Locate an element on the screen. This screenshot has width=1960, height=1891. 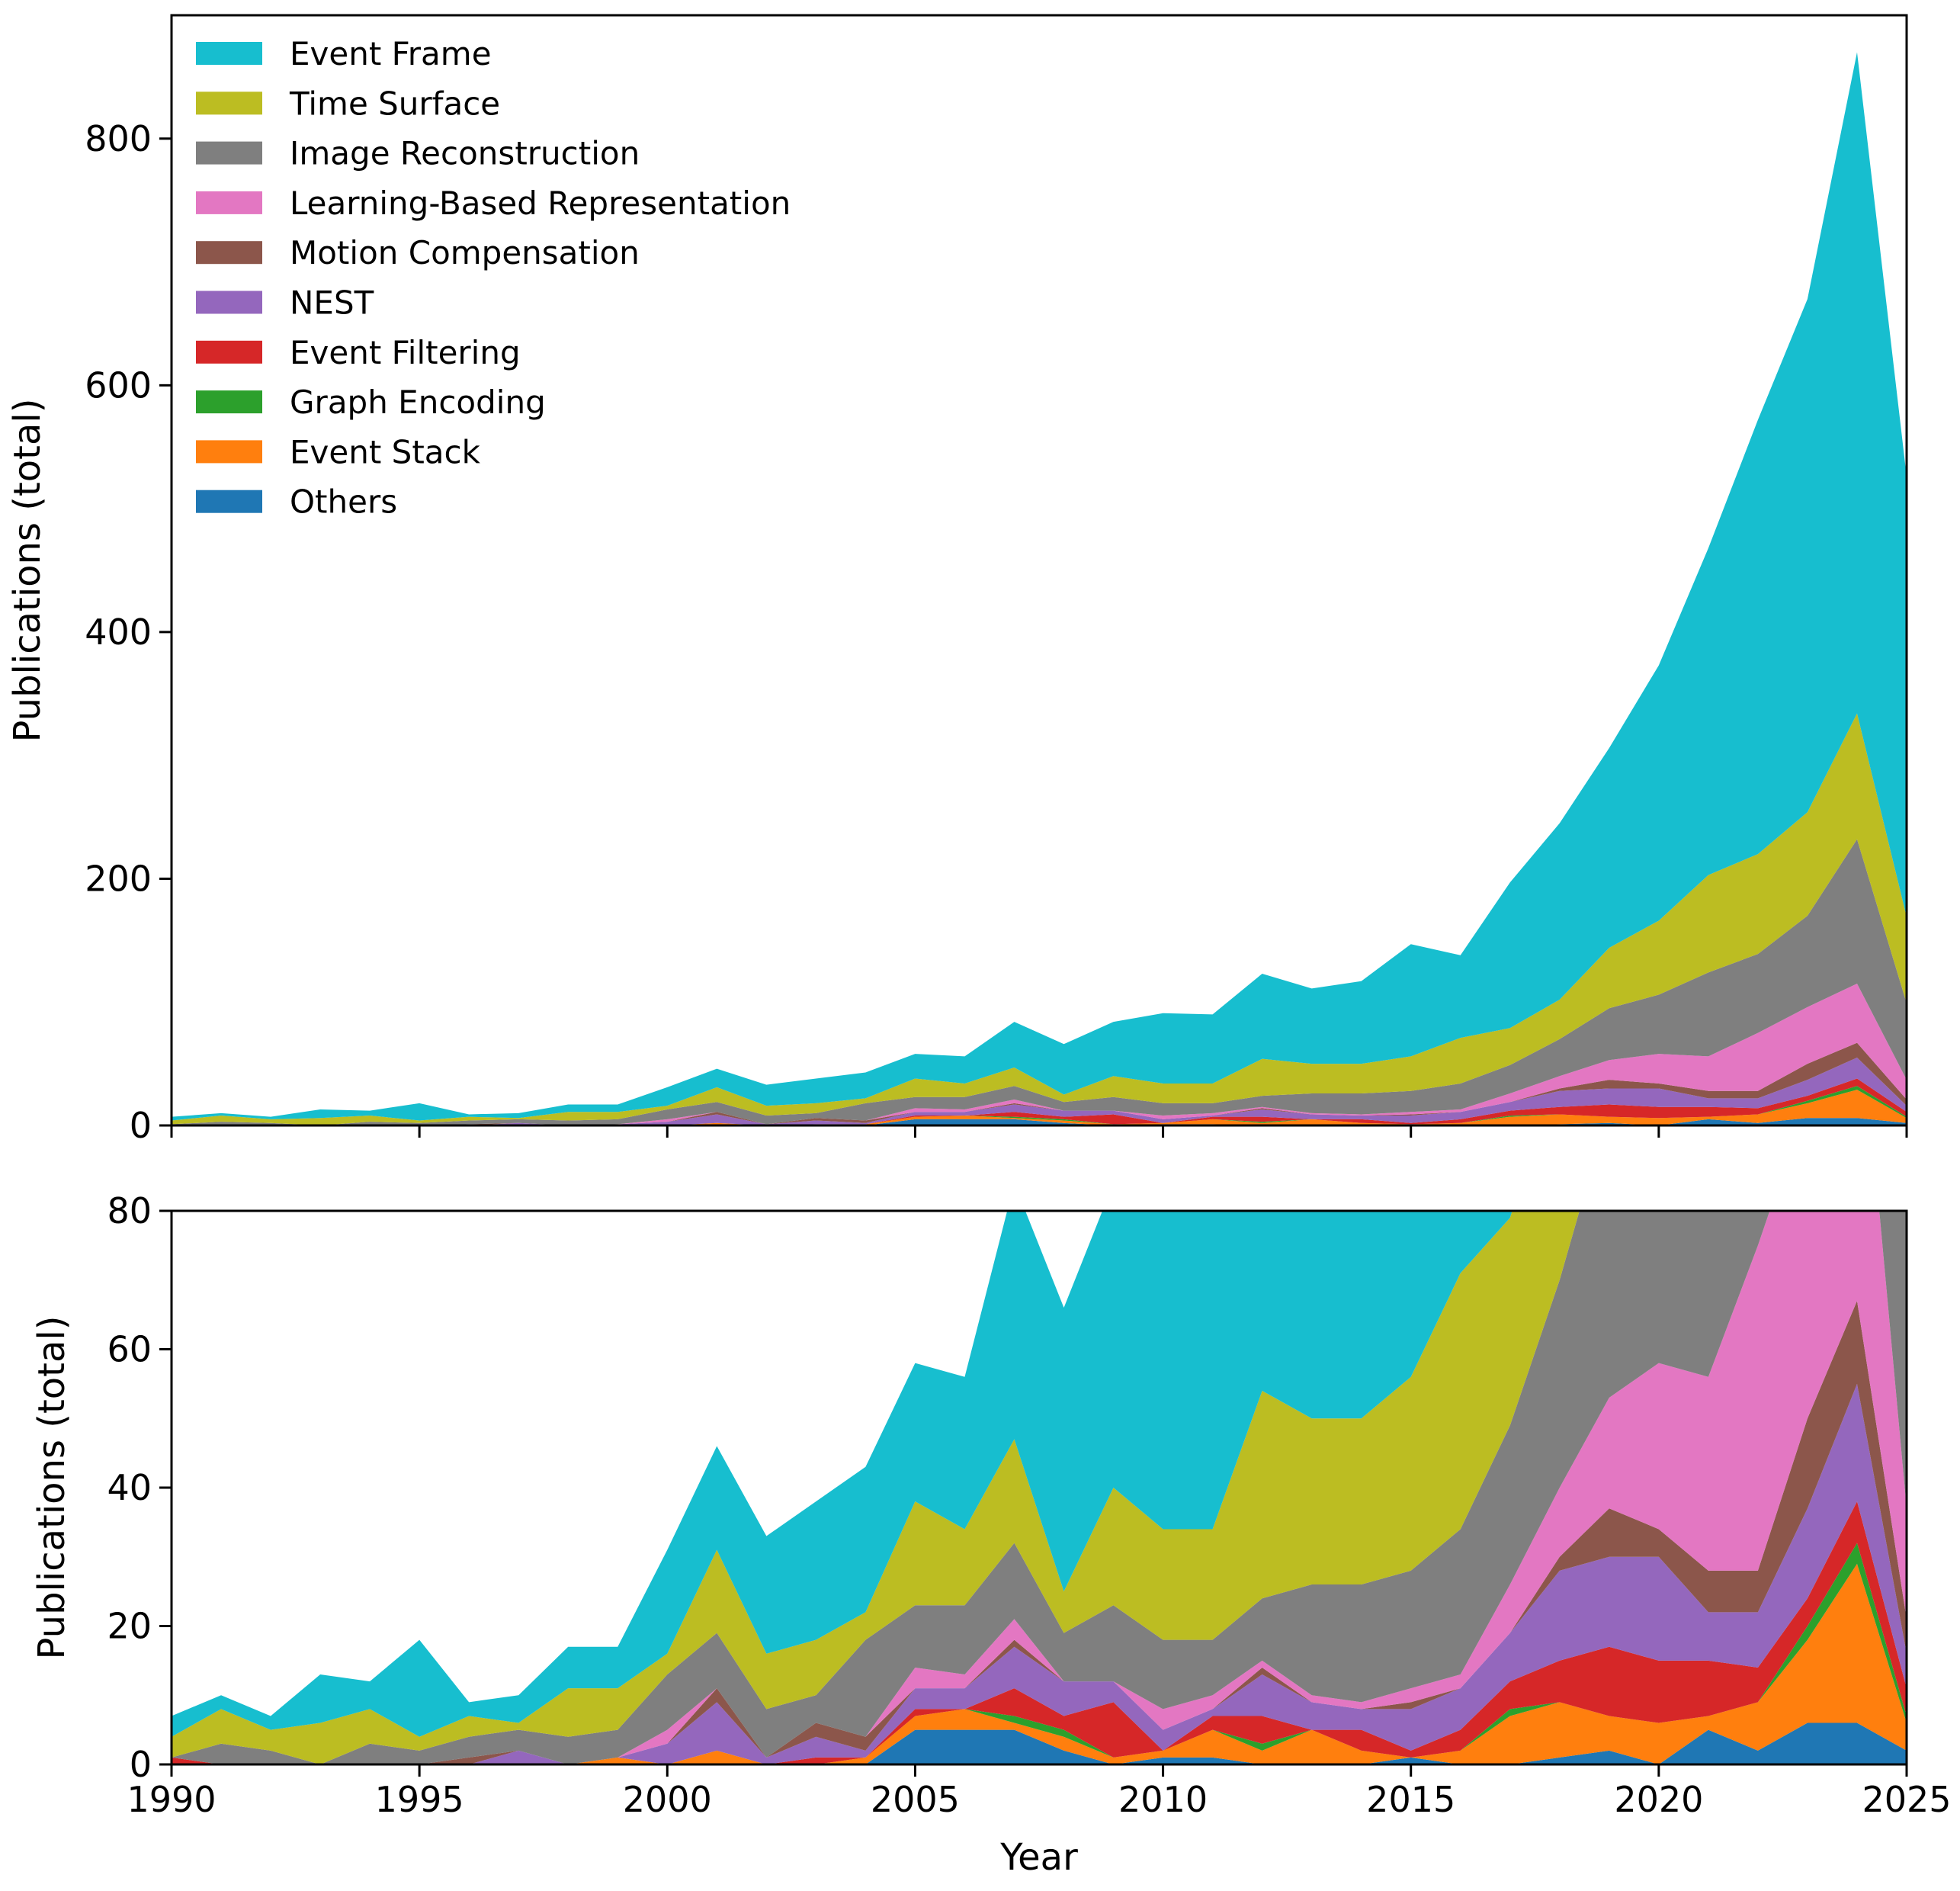
legend-label-event-stack: Event Stack is located at coordinates (385, 451).